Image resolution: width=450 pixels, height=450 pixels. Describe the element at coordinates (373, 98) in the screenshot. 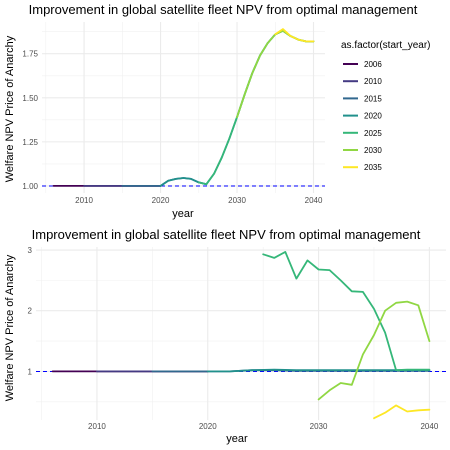

I see `legend-label-2015: 2015` at that location.